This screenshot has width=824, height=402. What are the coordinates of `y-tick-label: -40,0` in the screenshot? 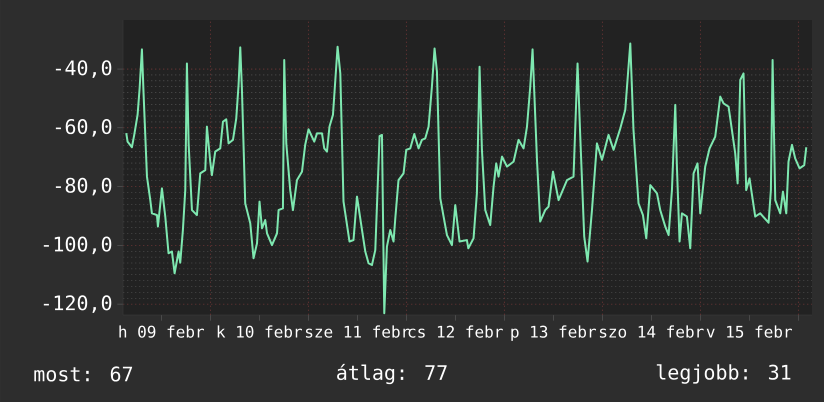 It's located at (84, 69).